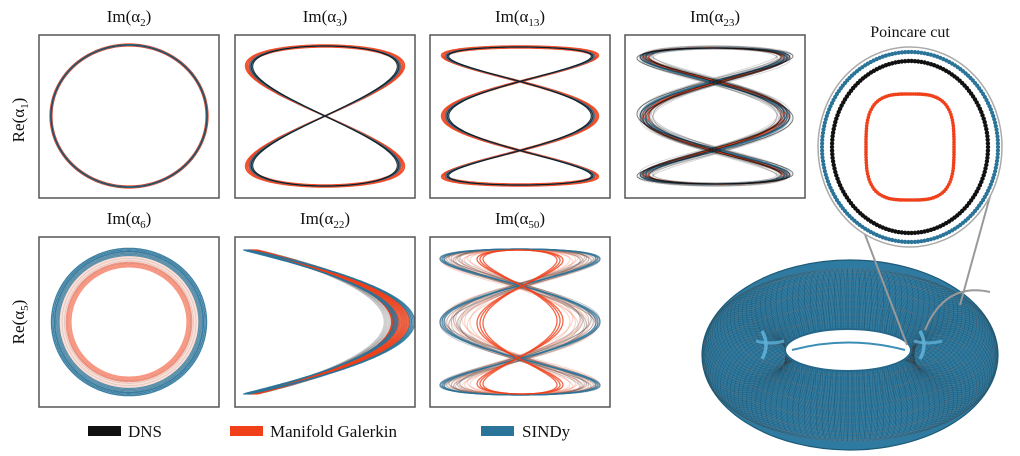 The image size is (1020, 456). I want to click on torus-ridge-right, so click(922, 345).